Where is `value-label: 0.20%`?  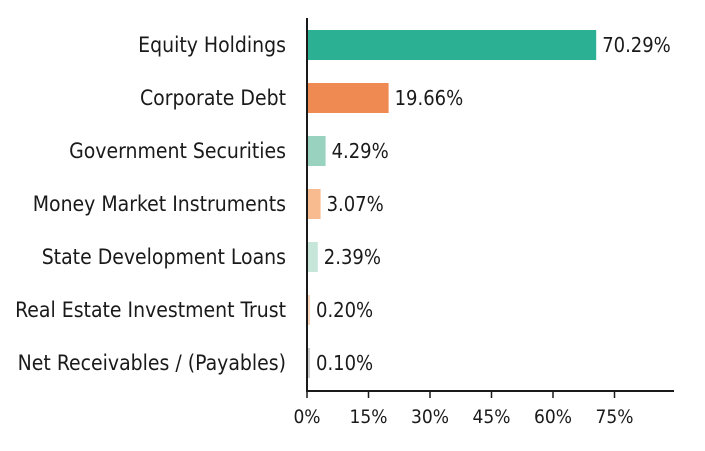 value-label: 0.20% is located at coordinates (344, 310).